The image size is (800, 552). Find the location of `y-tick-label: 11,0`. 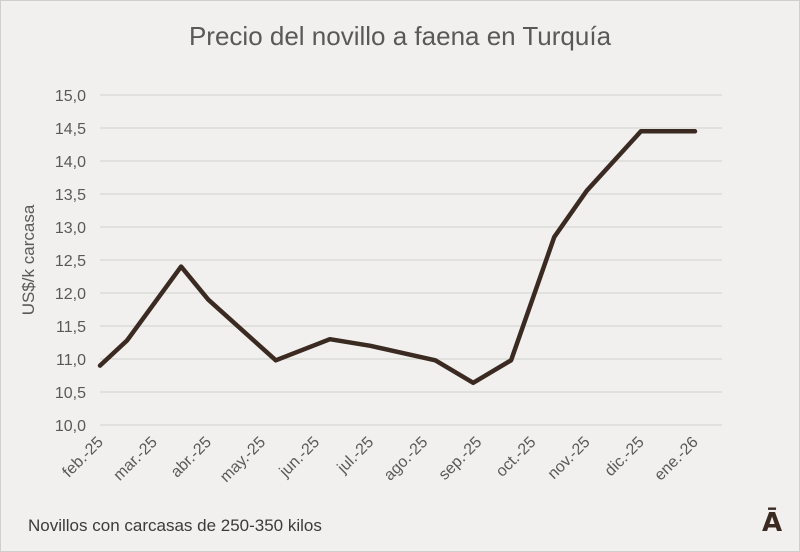

y-tick-label: 11,0 is located at coordinates (71, 360).